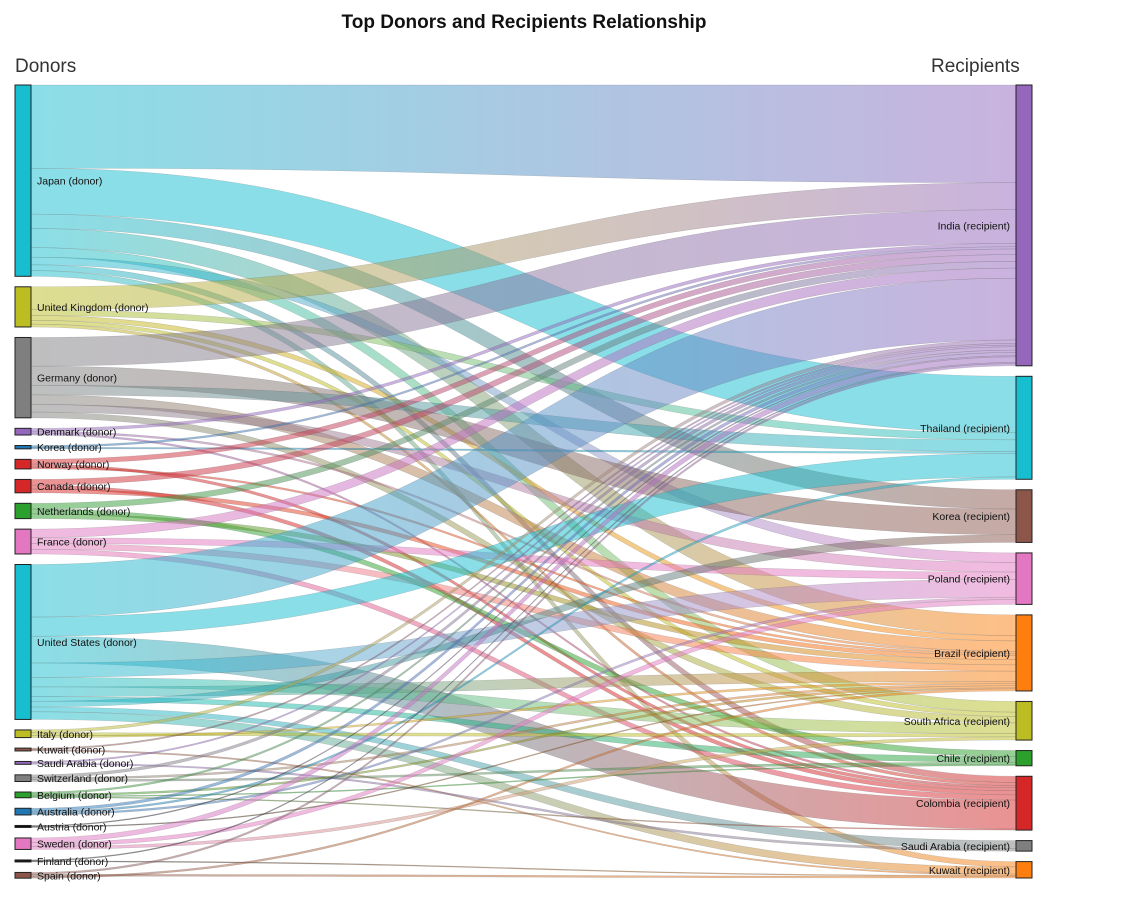 The image size is (1136, 921). What do you see at coordinates (87, 643) in the screenshot?
I see `donor-label: United States (donor)` at bounding box center [87, 643].